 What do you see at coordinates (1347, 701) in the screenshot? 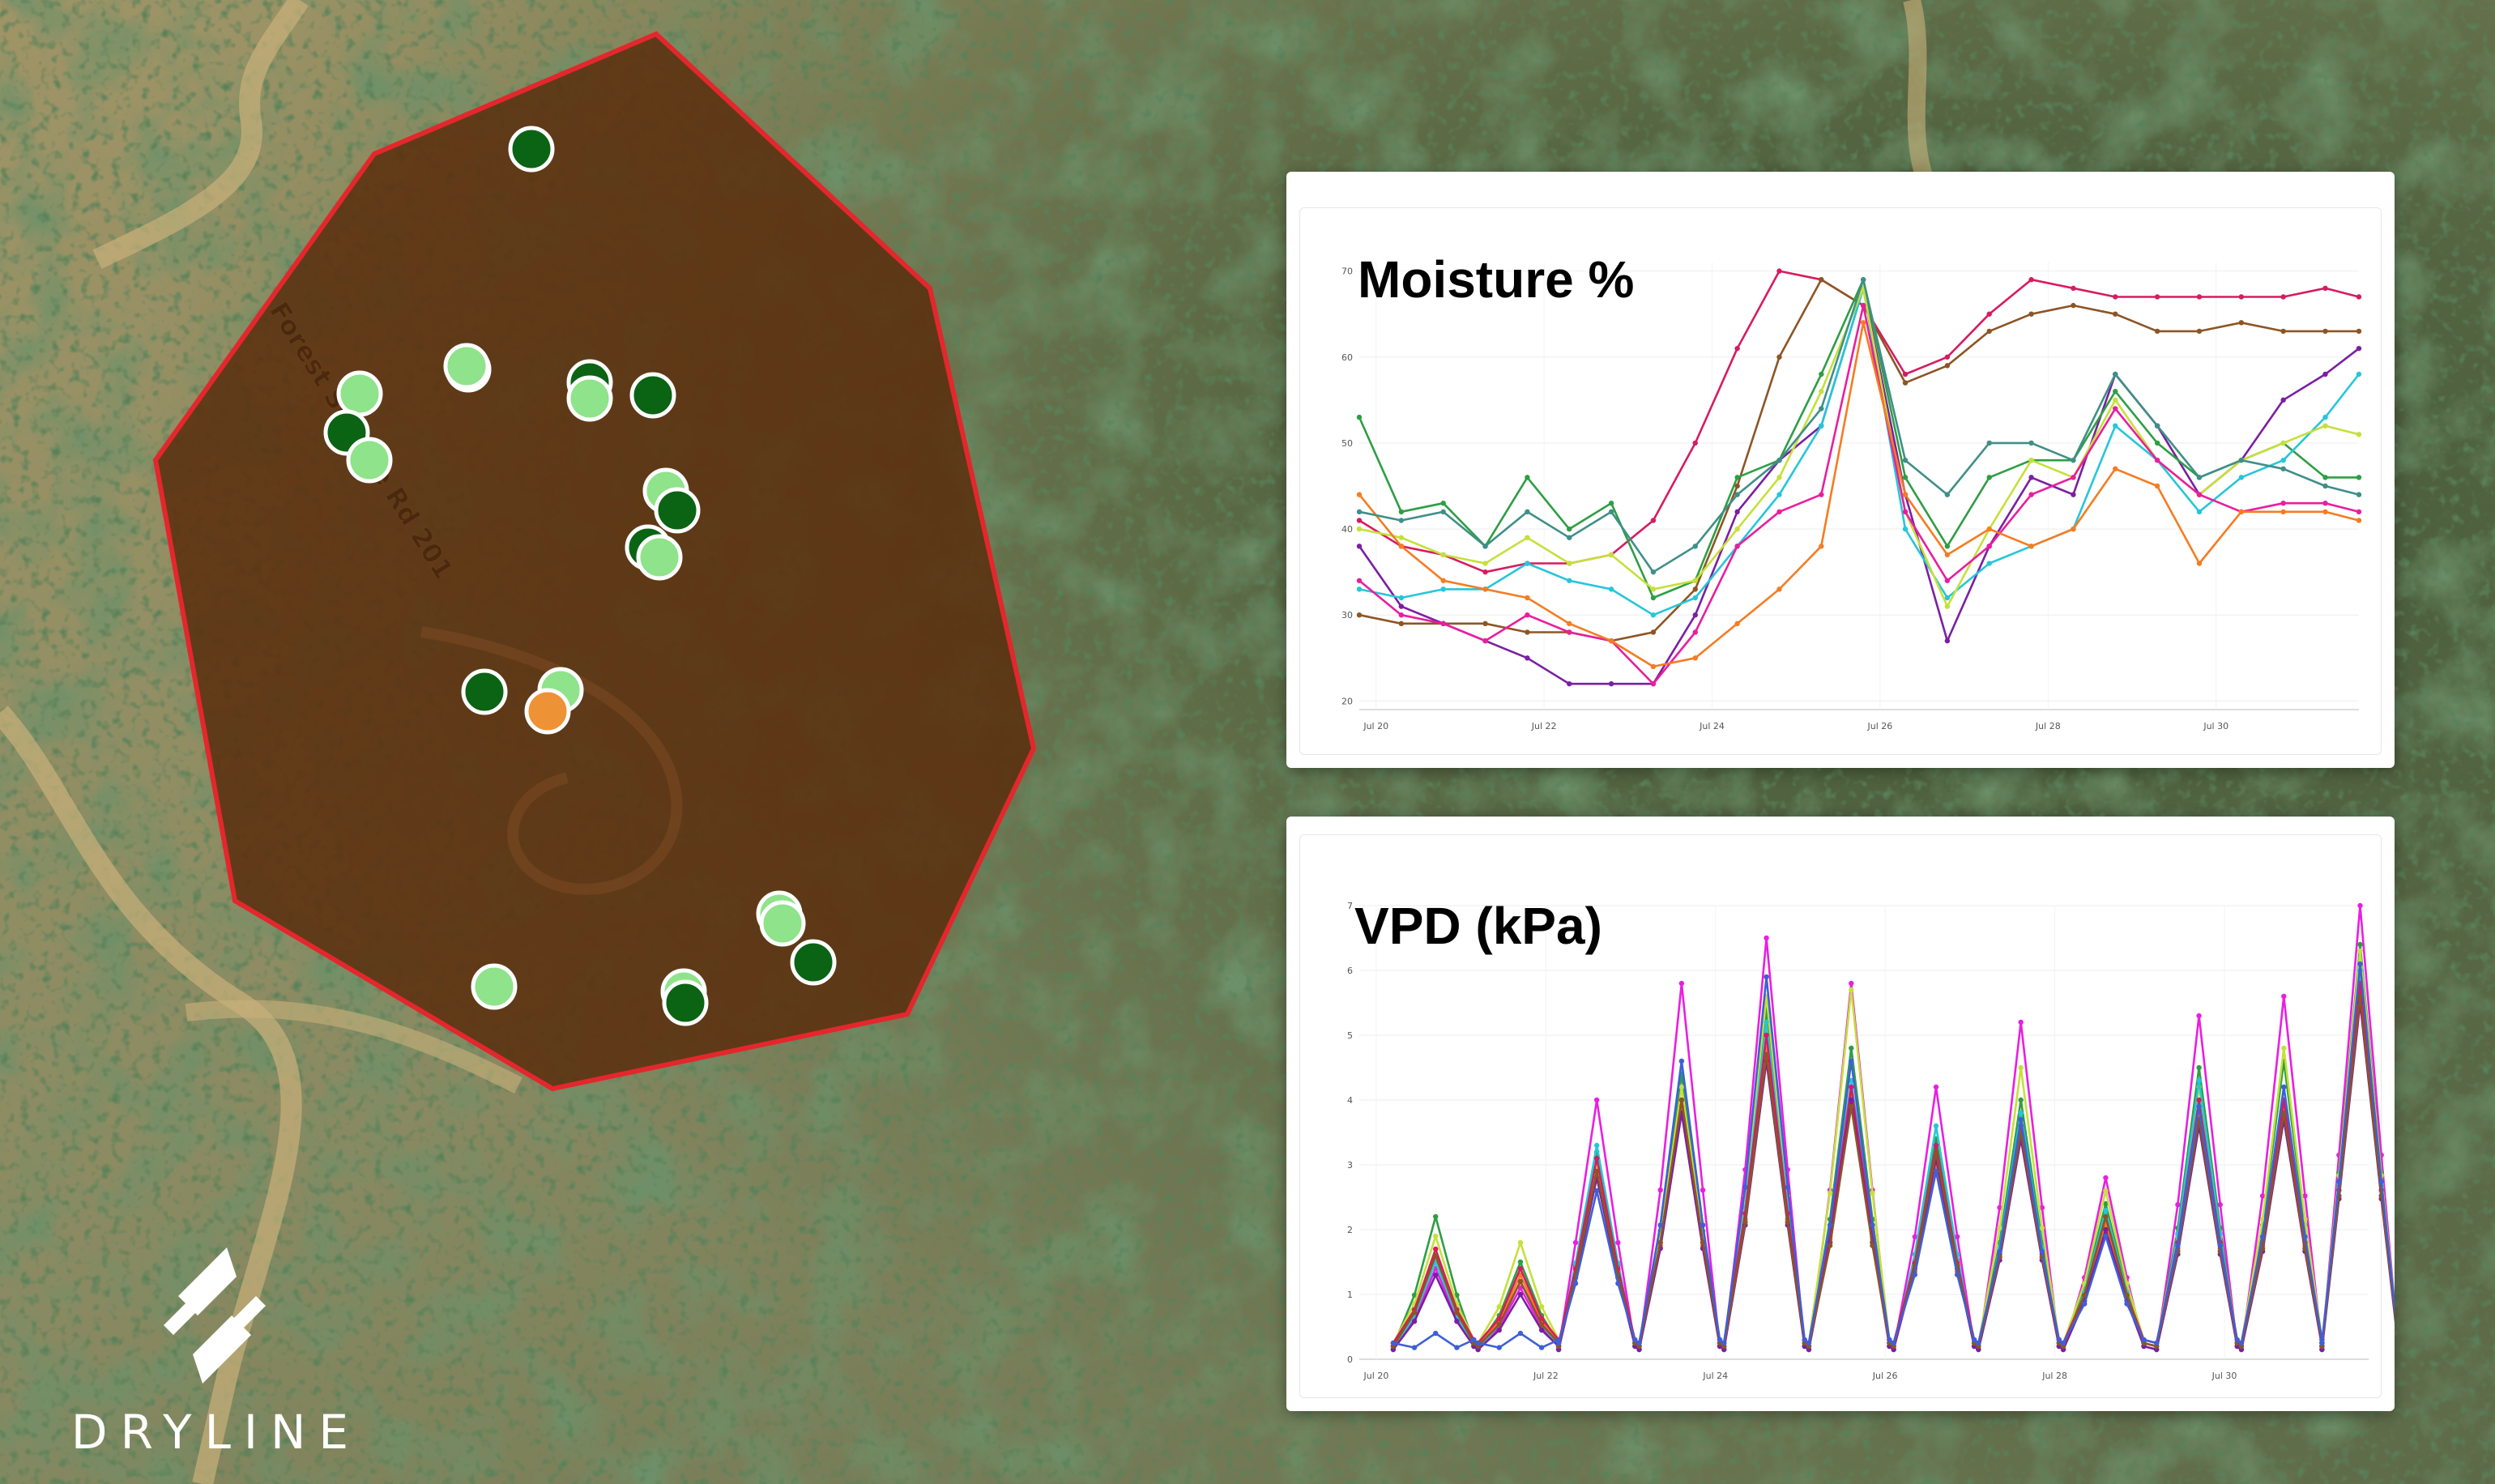
I see `y-tick-label: 20` at bounding box center [1347, 701].